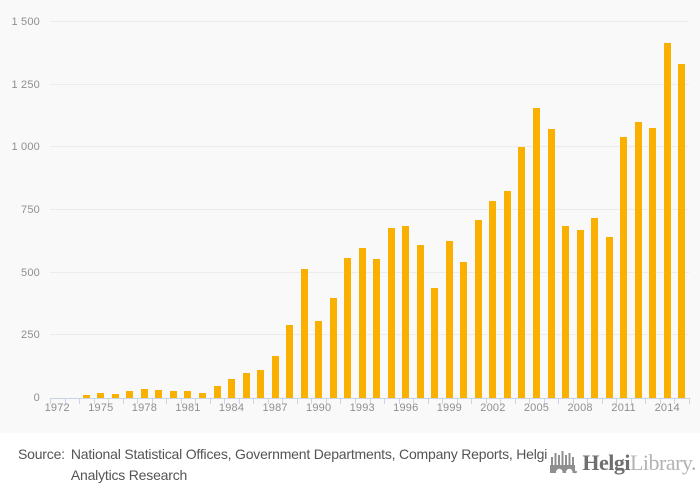  I want to click on x-tick-label-2014: 2014, so click(667, 408).